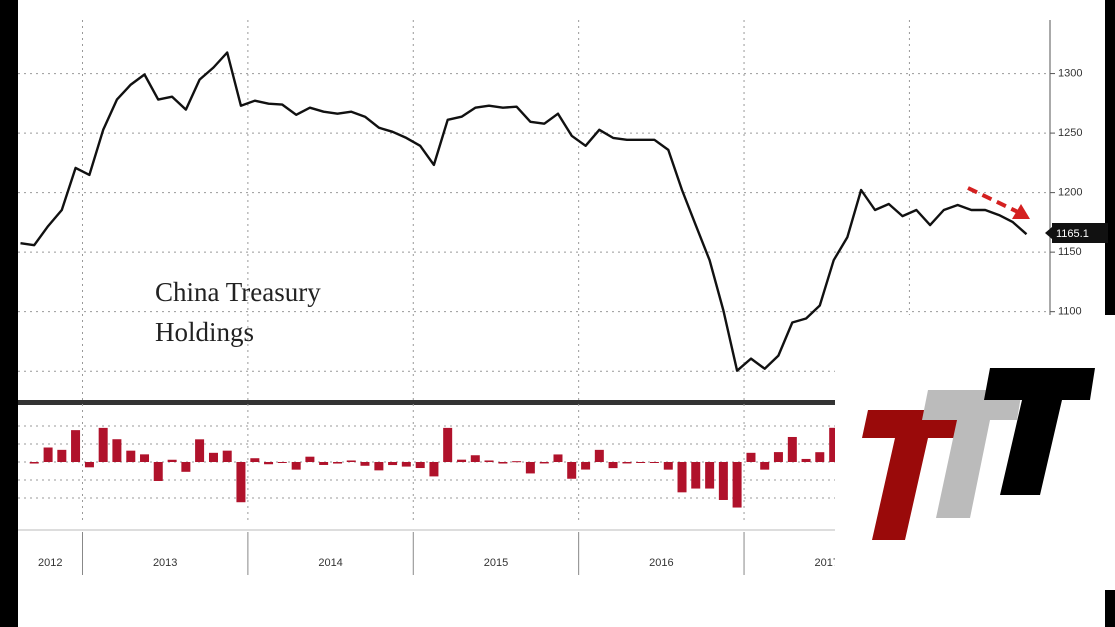 This screenshot has height=627, width=1115. Describe the element at coordinates (1039, 431) in the screenshot. I see `logo-t-black` at that location.